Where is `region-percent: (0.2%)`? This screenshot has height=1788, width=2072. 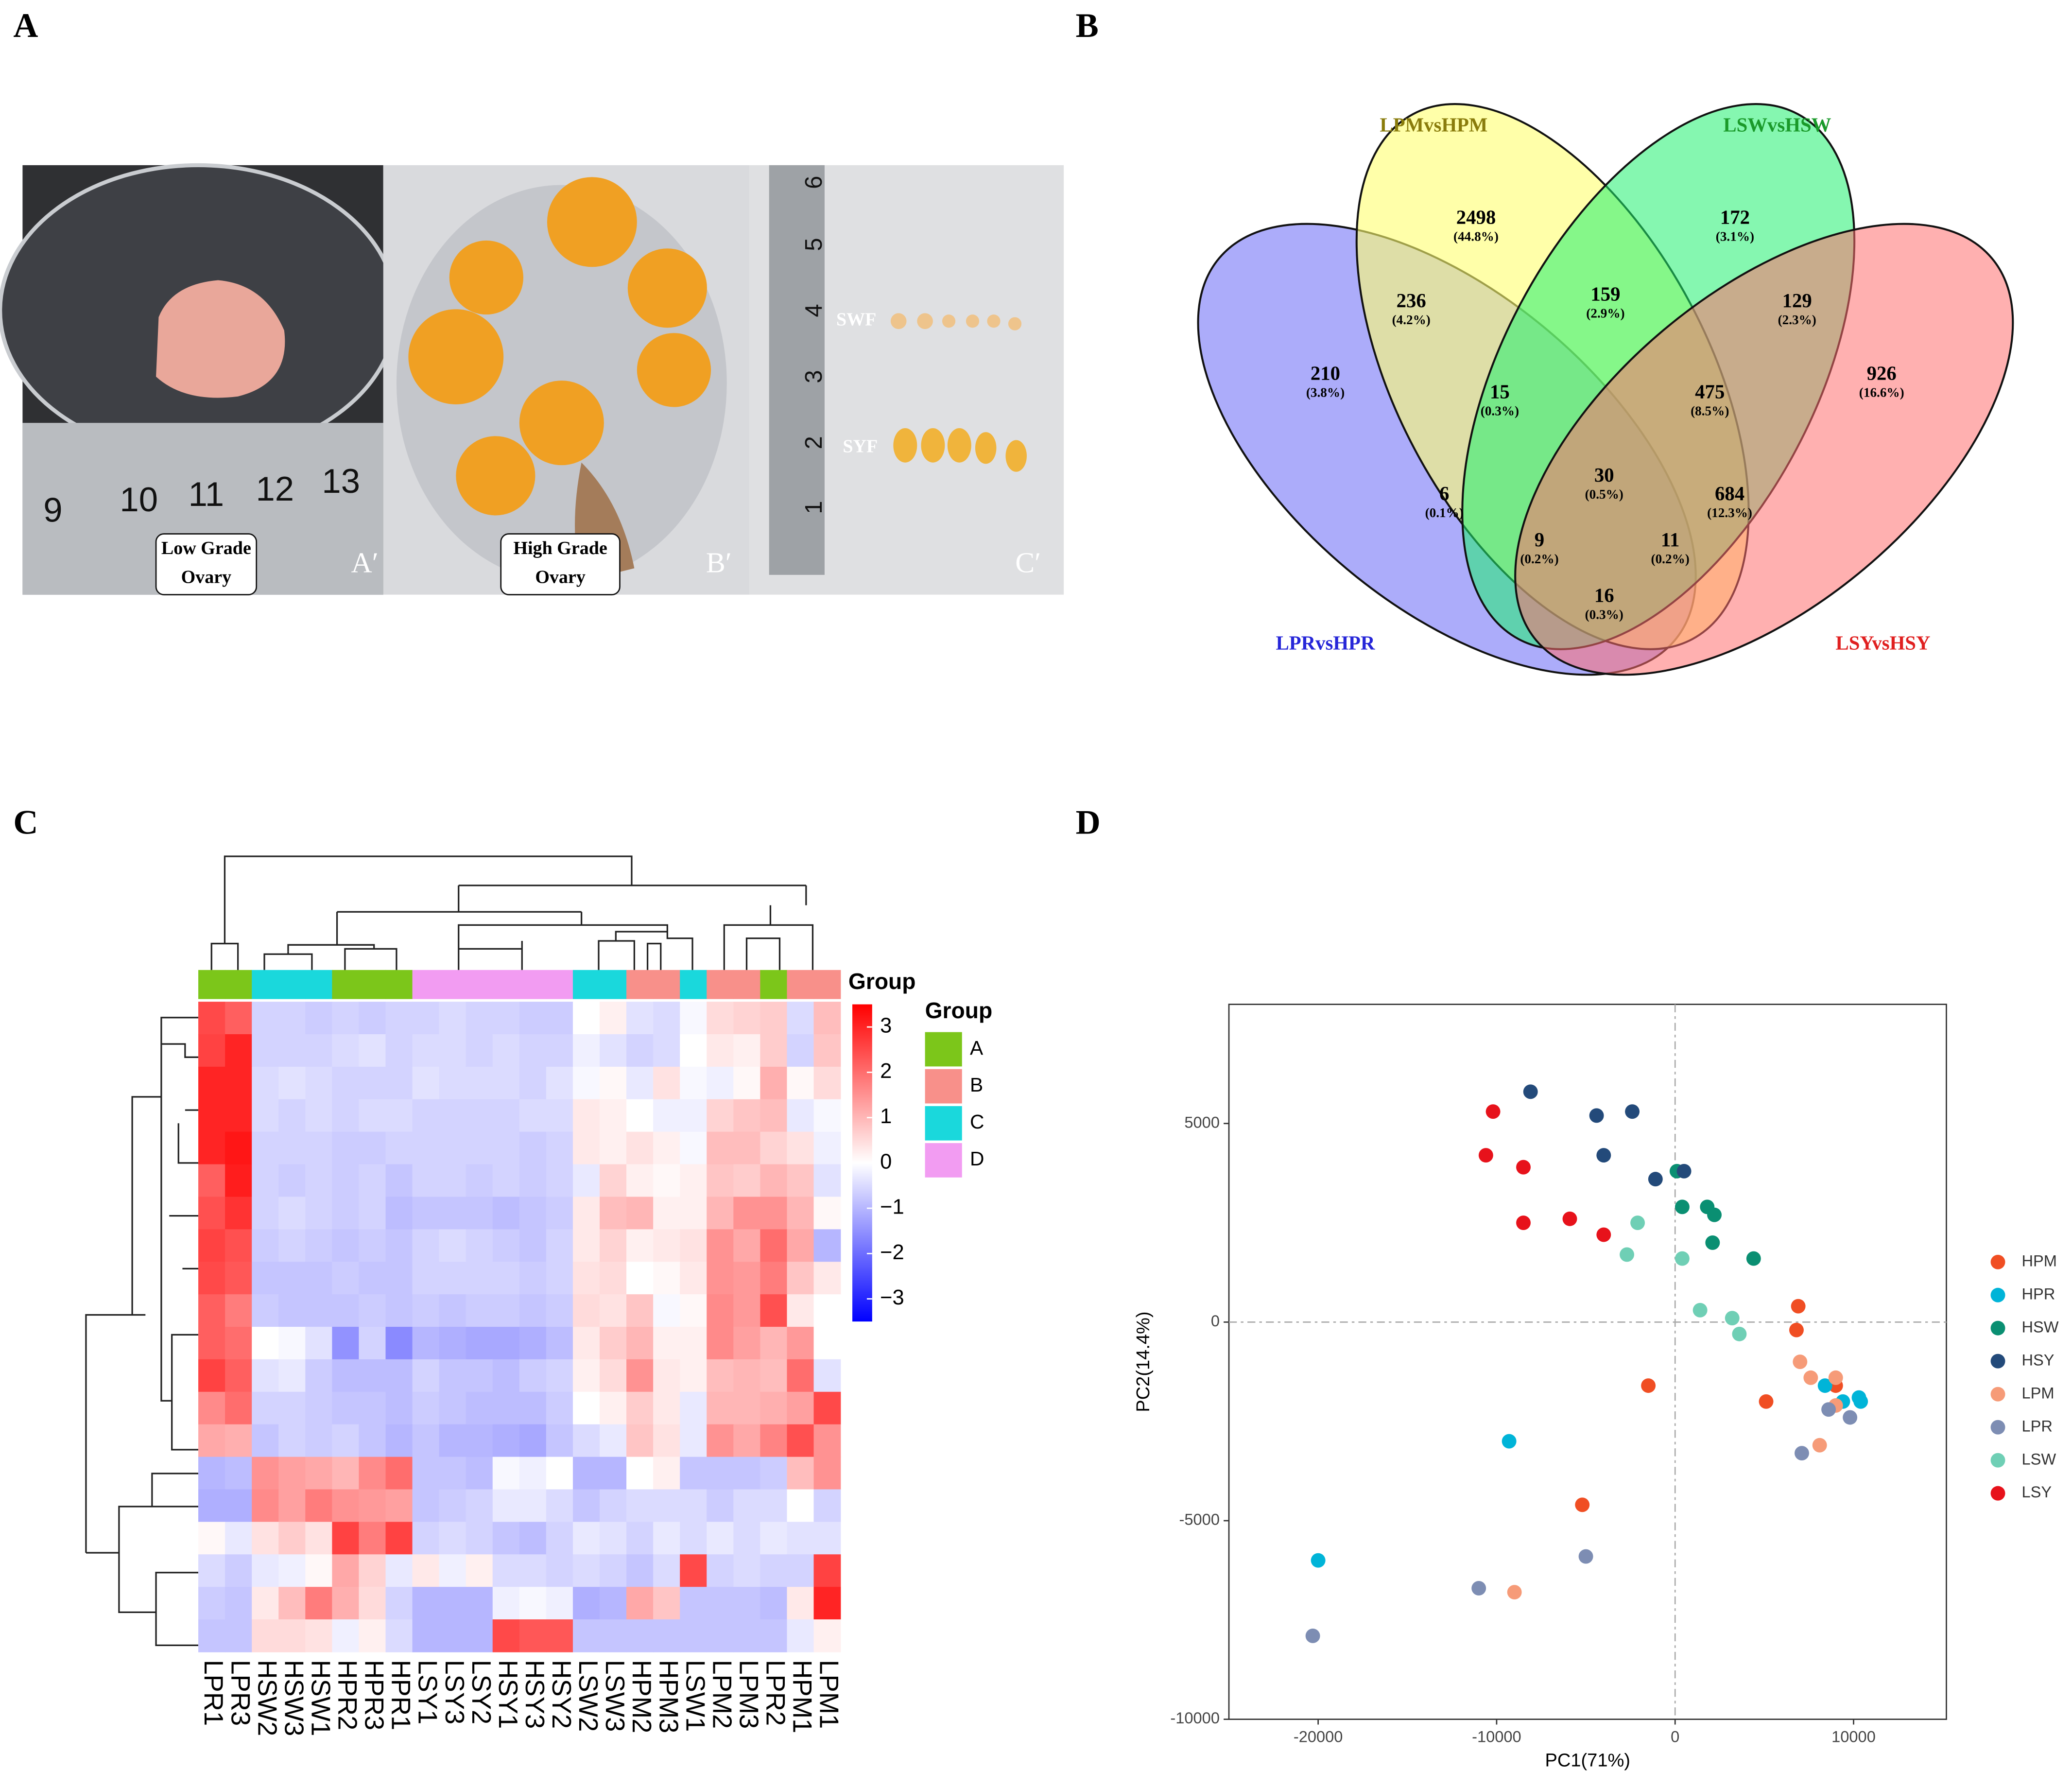 region-percent: (0.2%) is located at coordinates (1670, 559).